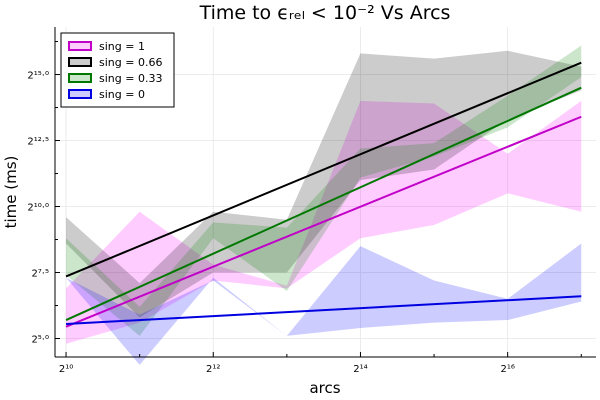 The height and width of the screenshot is (400, 600). Describe the element at coordinates (130, 78) in the screenshot. I see `legend-label-2: sing = 0.33` at that location.